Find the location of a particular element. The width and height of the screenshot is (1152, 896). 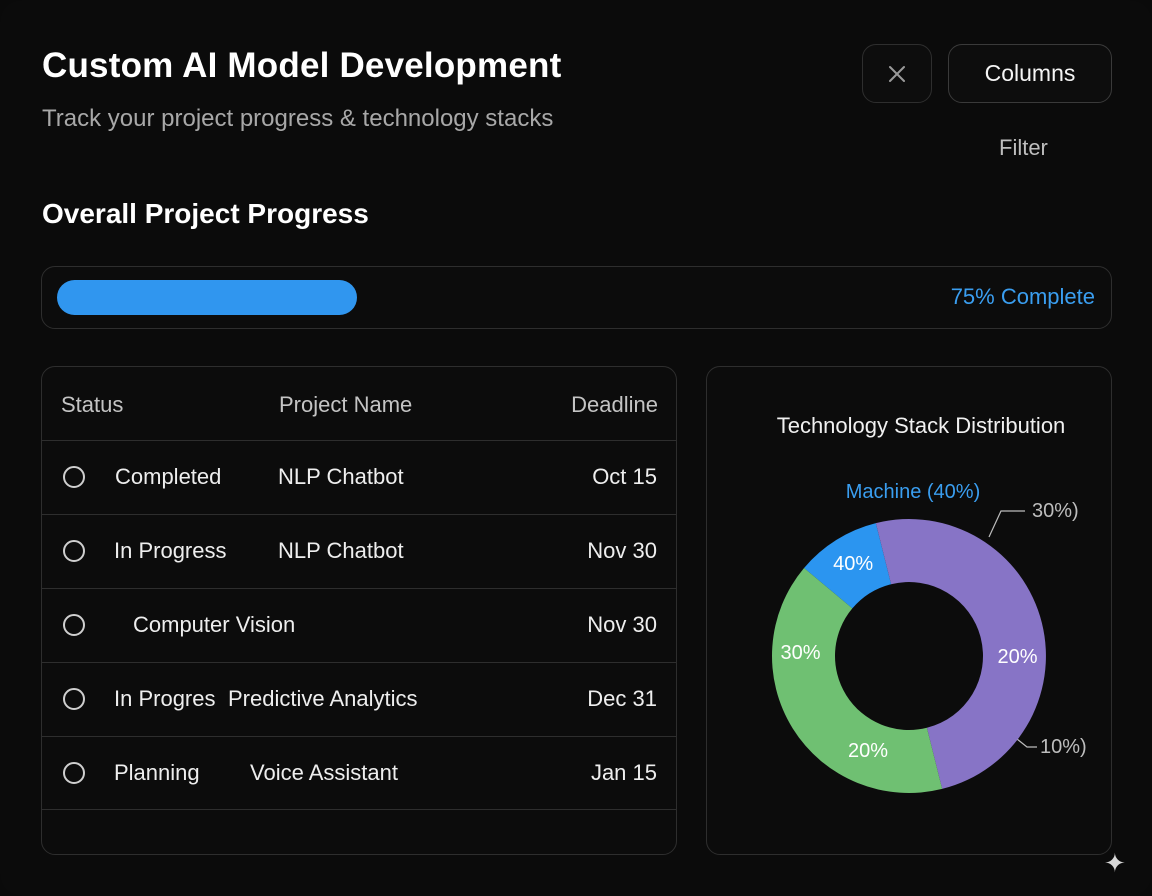

page-title: Custom AI Model Development is located at coordinates (302, 65).